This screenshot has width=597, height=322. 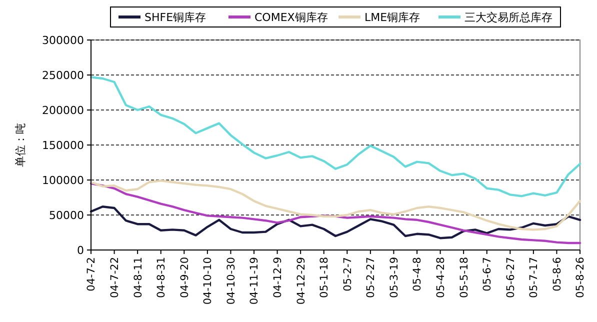 I want to click on x-tick-label: 04-7-22, so click(x=114, y=277).